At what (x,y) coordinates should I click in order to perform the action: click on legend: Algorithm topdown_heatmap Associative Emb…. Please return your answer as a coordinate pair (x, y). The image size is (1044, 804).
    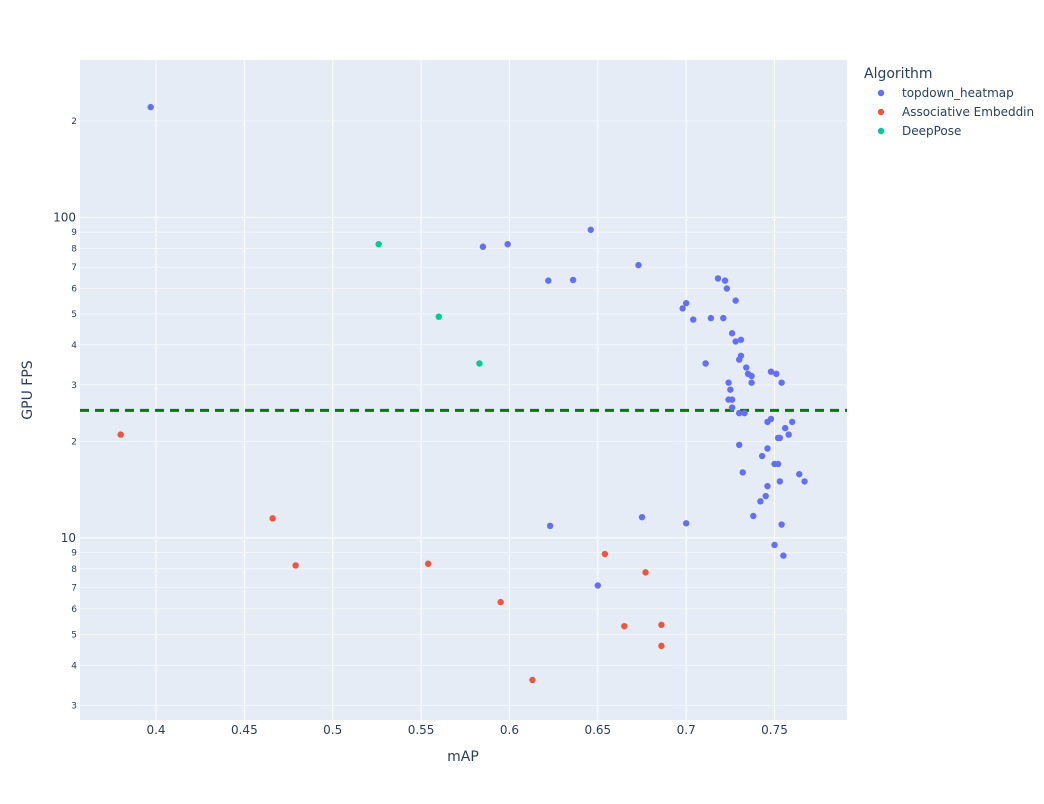
    Looking at the image, I should click on (949, 102).